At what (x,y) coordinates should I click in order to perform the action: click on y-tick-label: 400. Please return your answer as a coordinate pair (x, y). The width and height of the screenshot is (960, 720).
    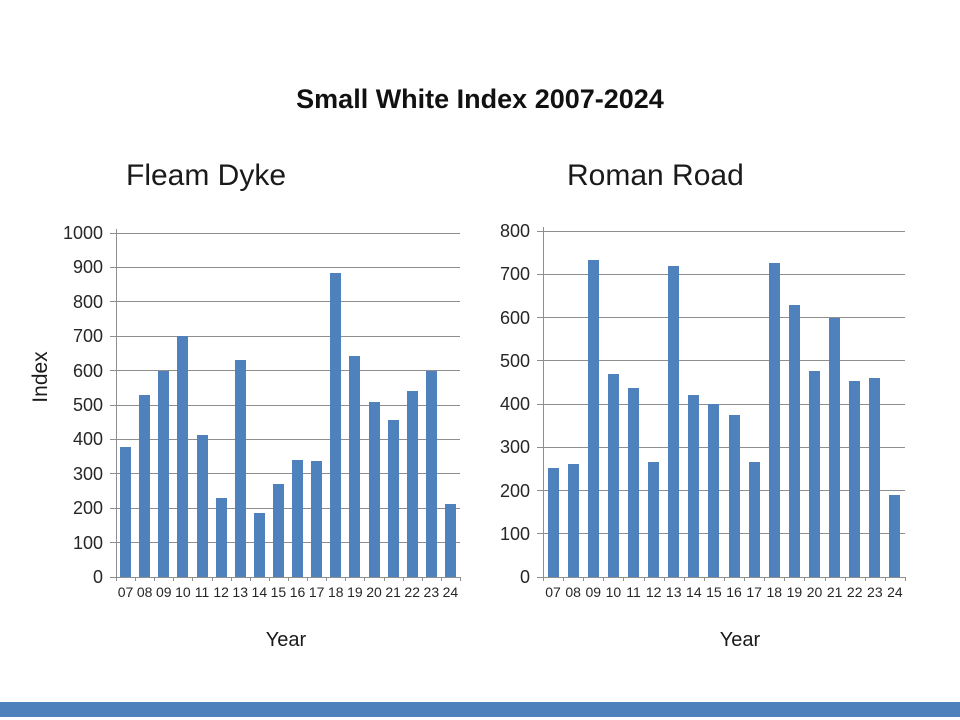
    Looking at the image, I should click on (87, 439).